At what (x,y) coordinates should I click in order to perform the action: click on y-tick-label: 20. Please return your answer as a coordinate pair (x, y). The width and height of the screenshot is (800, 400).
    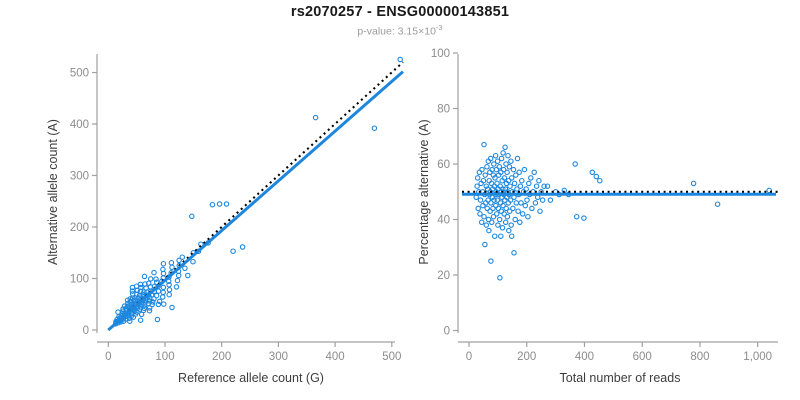
    Looking at the image, I should click on (443, 276).